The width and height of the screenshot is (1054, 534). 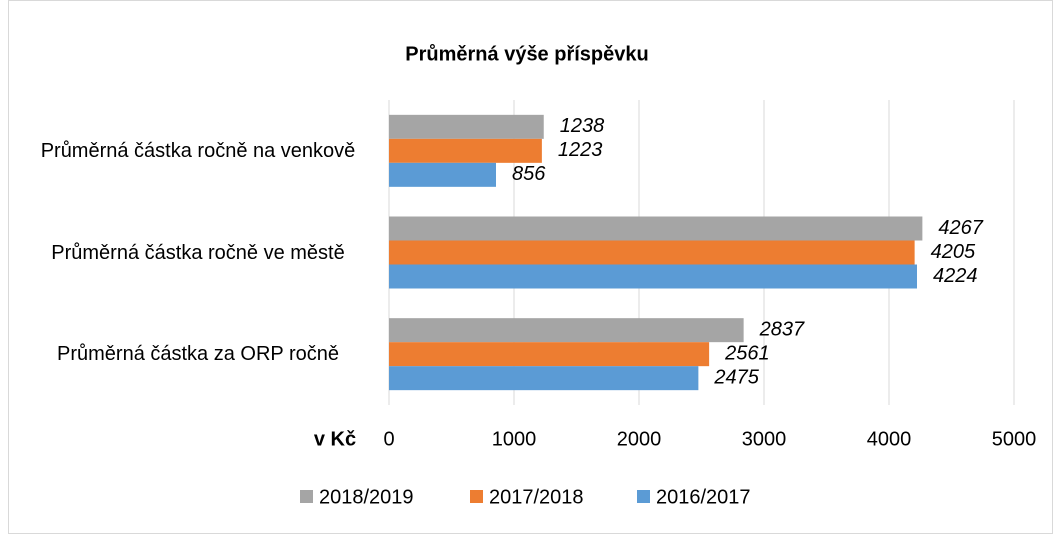 I want to click on y-tick-label: Průměrná částka ročně na venkově, so click(x=198, y=150).